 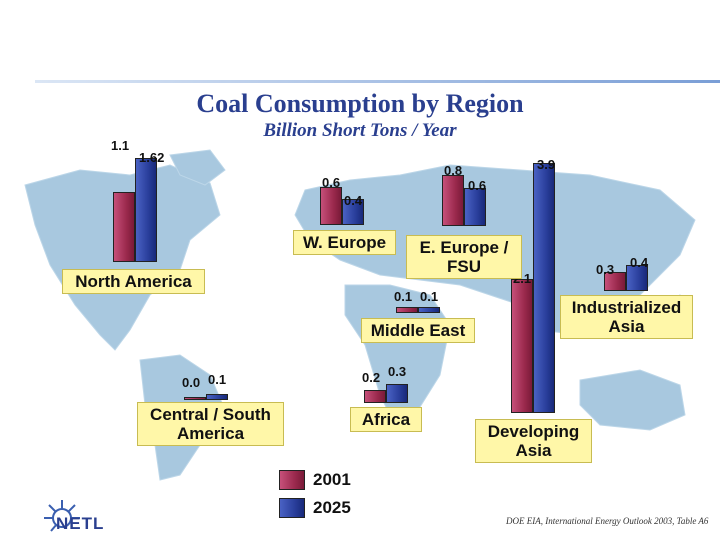 I want to click on value-label-we-2025: 0.4, so click(x=353, y=200).